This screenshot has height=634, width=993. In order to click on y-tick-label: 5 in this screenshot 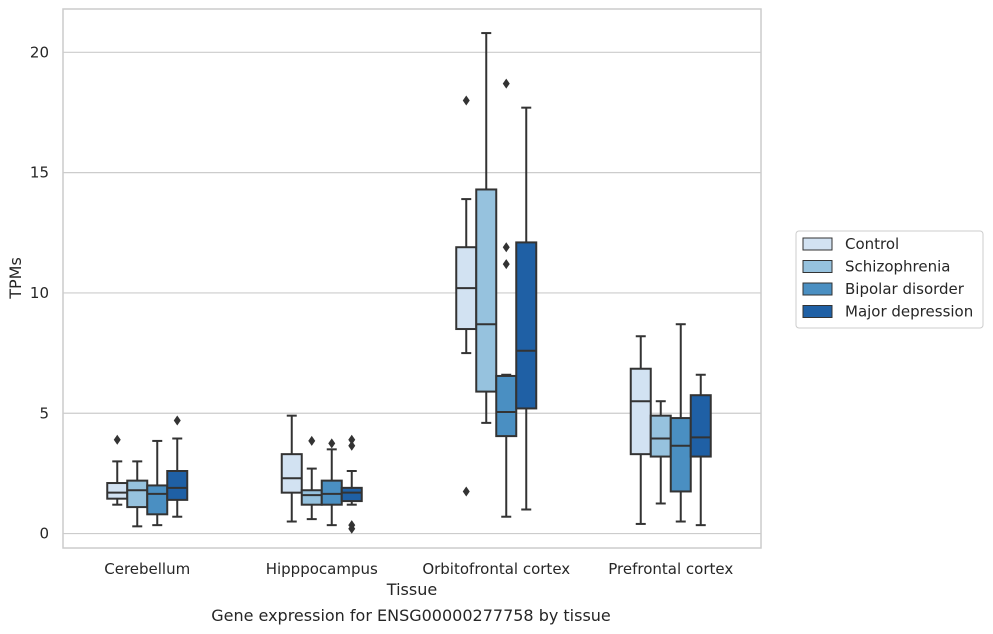, I will do `click(44, 413)`.